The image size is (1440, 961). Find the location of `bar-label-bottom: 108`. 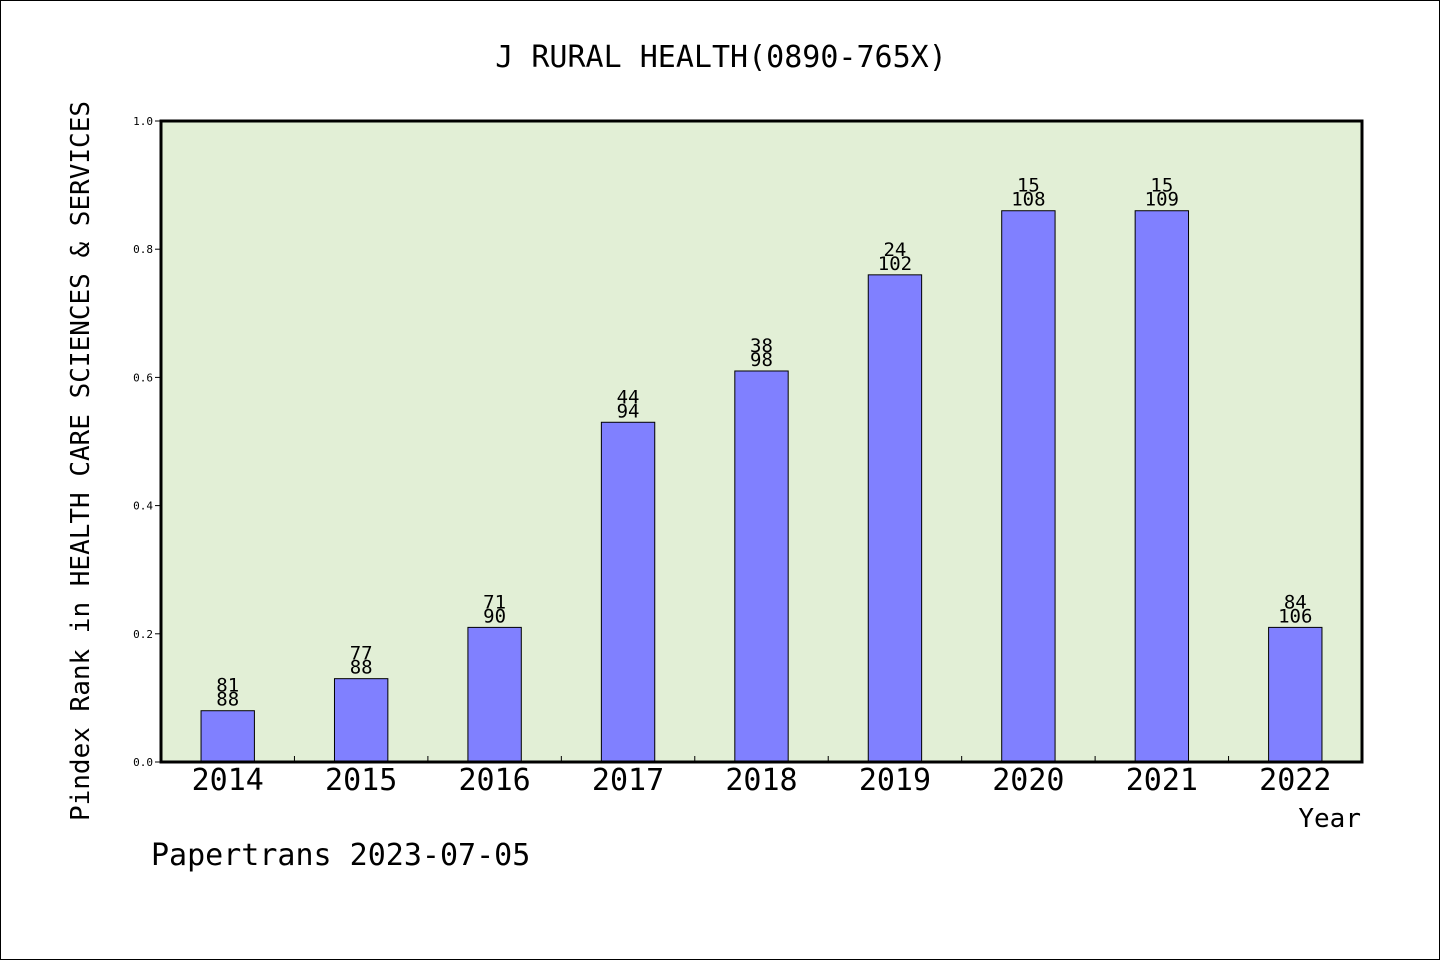

bar-label-bottom: 108 is located at coordinates (1028, 200).